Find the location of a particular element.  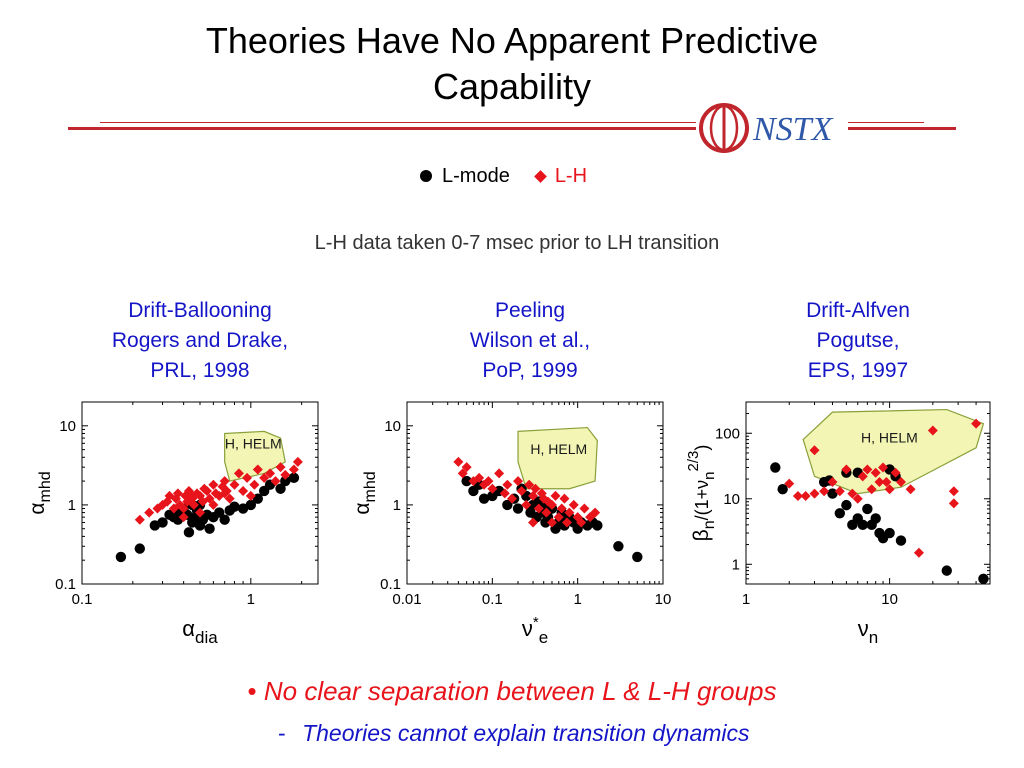

x-tick-label: 0.1 is located at coordinates (492, 599).